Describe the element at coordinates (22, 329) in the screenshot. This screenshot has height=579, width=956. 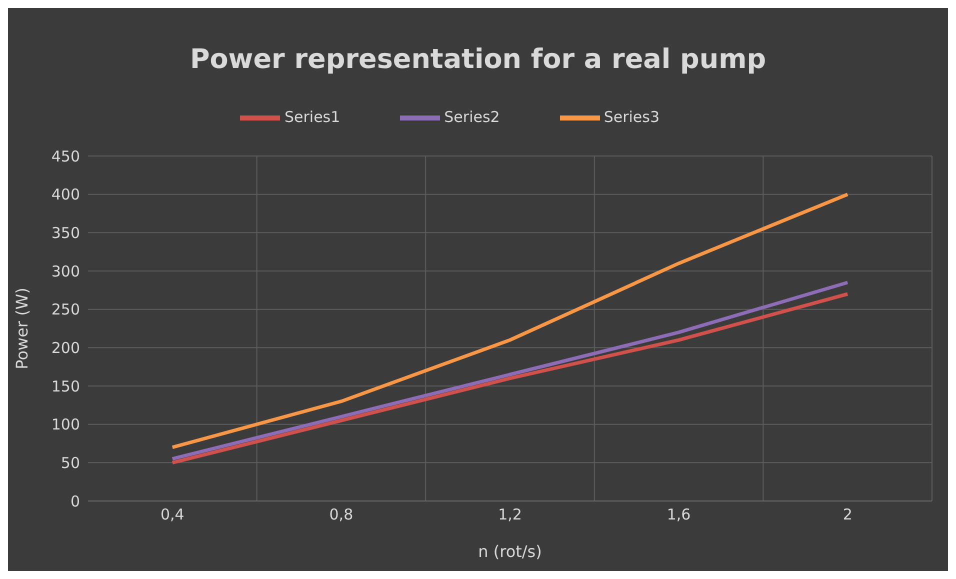
I see `y-axis-title: Power (W)` at that location.